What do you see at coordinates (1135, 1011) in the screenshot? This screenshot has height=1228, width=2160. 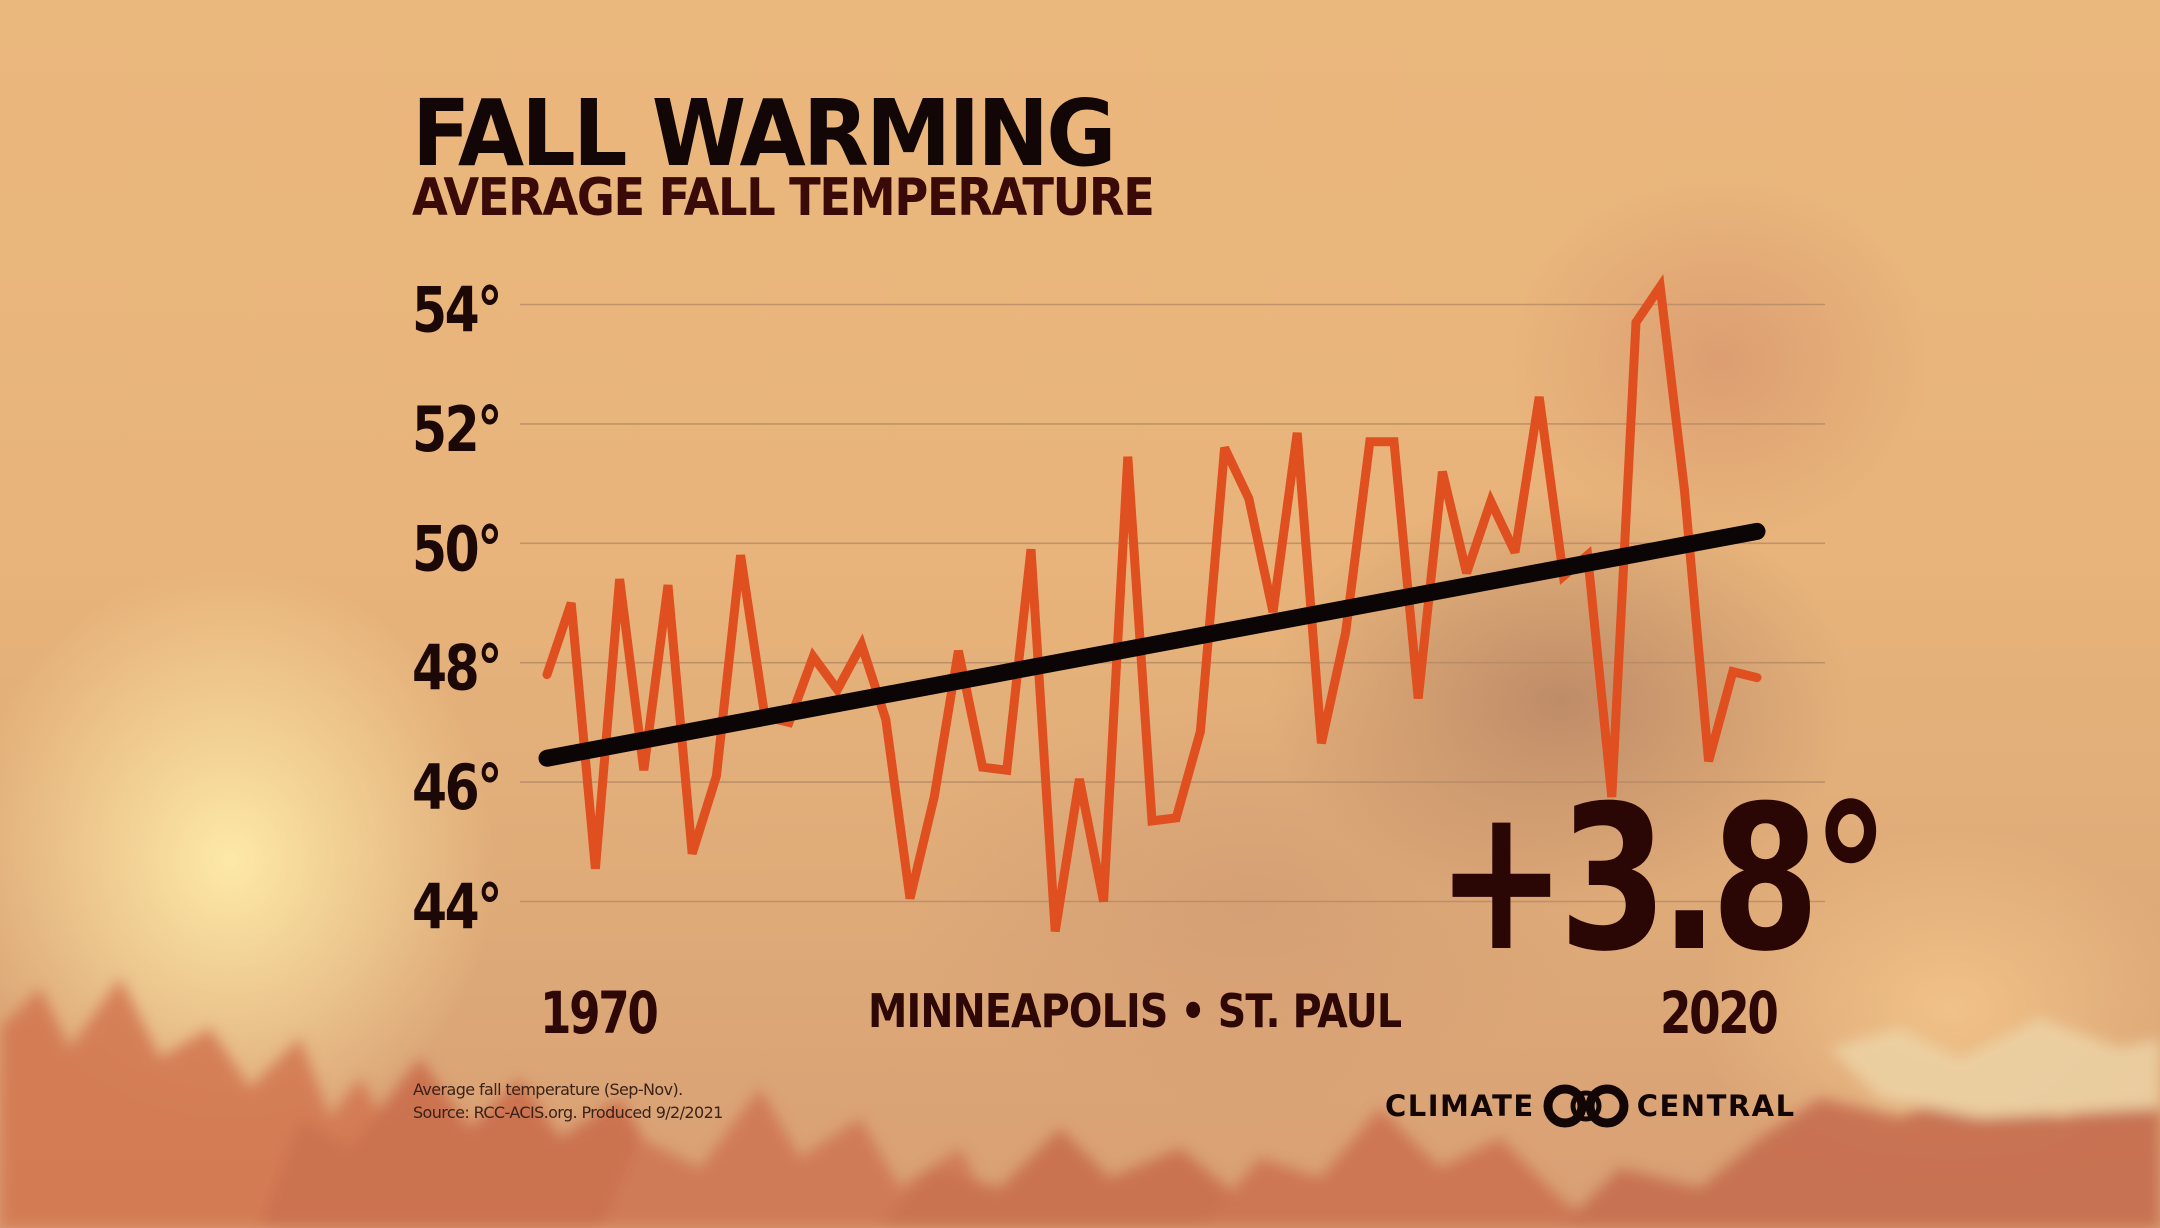 I see `location-label: MINNEAPOLIS • ST. PAUL` at bounding box center [1135, 1011].